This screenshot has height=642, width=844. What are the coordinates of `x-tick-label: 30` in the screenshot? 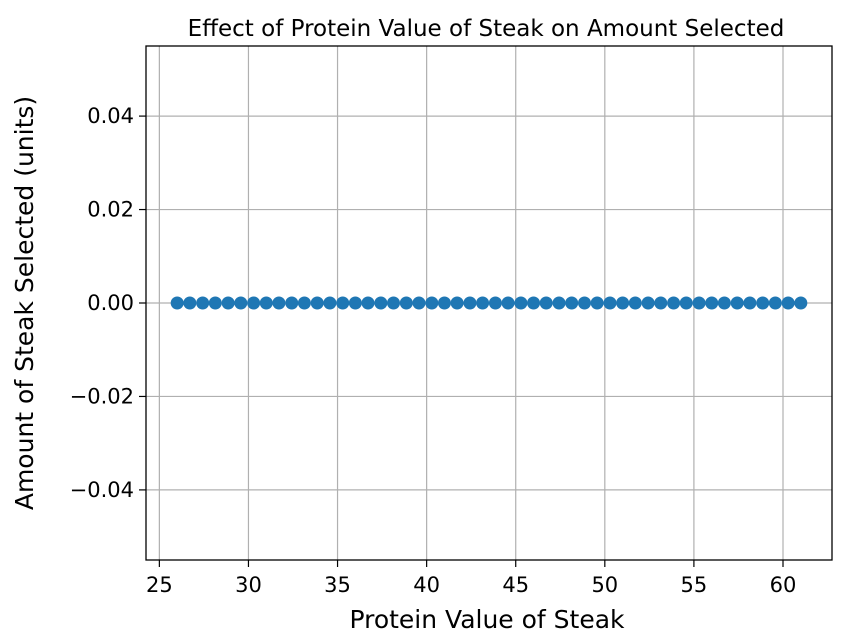 It's located at (248, 585).